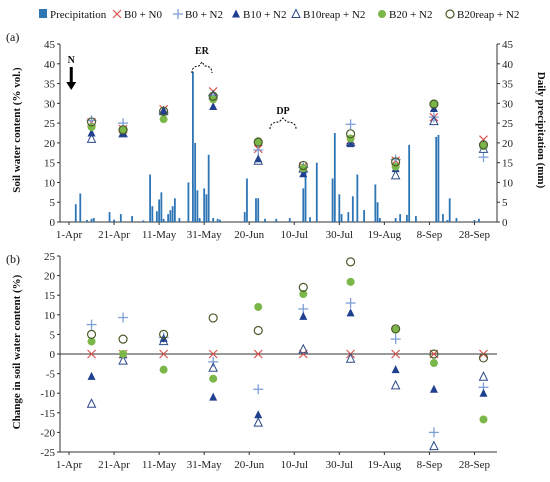 This screenshot has height=482, width=550. I want to click on panel-label-b: (b), so click(13, 259).